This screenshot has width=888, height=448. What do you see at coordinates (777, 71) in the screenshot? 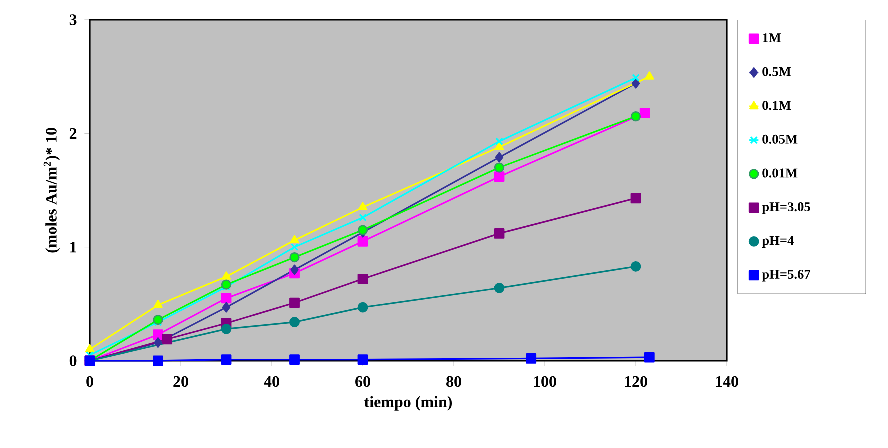
I see `legend-label: 0.5M` at bounding box center [777, 71].